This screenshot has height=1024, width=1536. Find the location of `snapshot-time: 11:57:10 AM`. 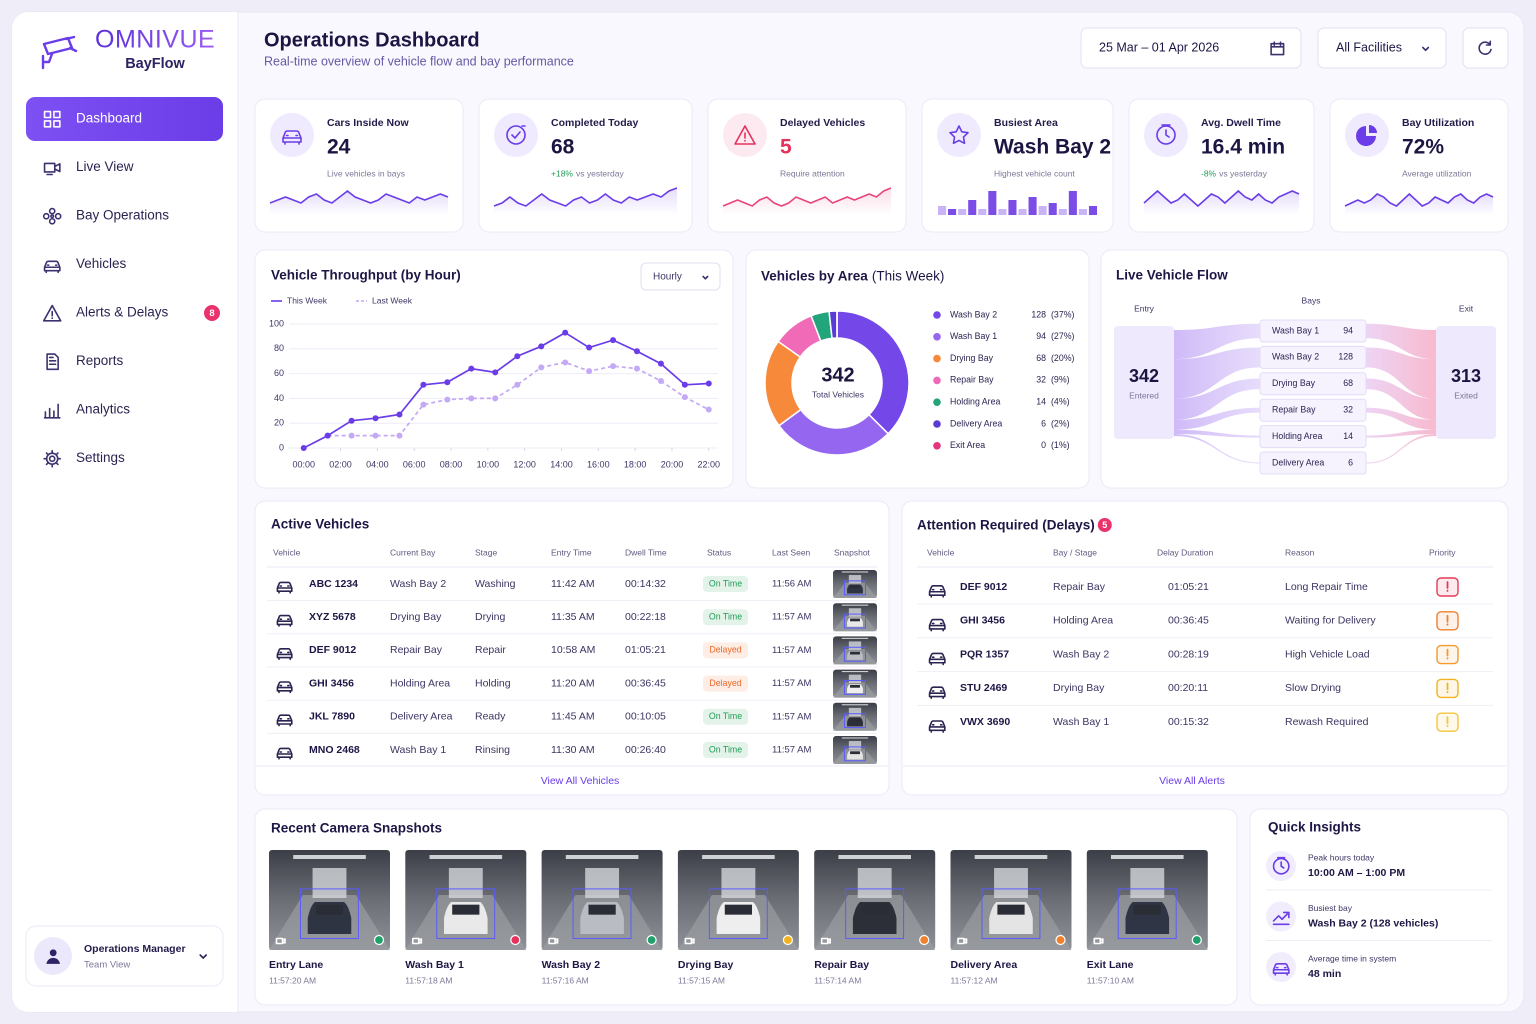

snapshot-time: 11:57:10 AM is located at coordinates (1110, 980).